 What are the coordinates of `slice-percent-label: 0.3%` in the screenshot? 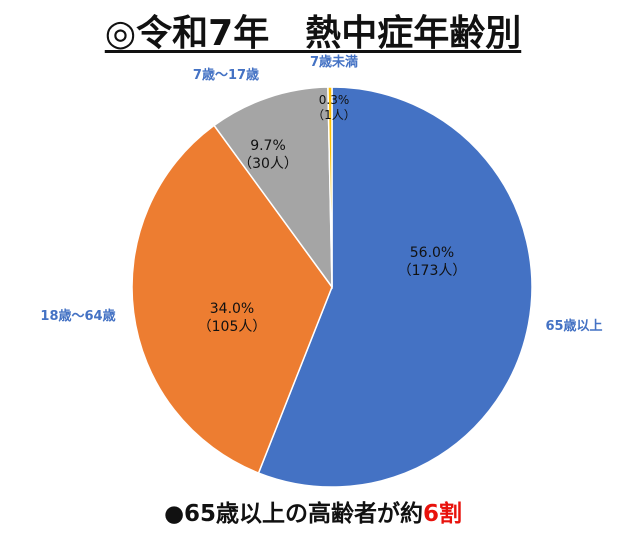 It's located at (334, 100).